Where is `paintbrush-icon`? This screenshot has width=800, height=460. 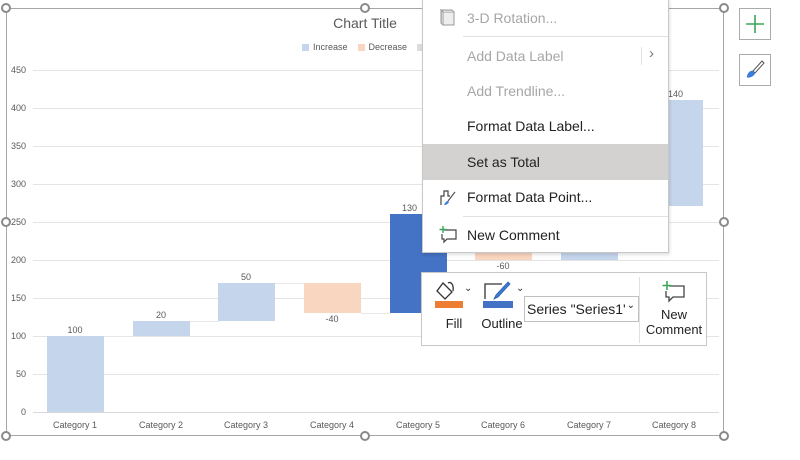
paintbrush-icon is located at coordinates (755, 69).